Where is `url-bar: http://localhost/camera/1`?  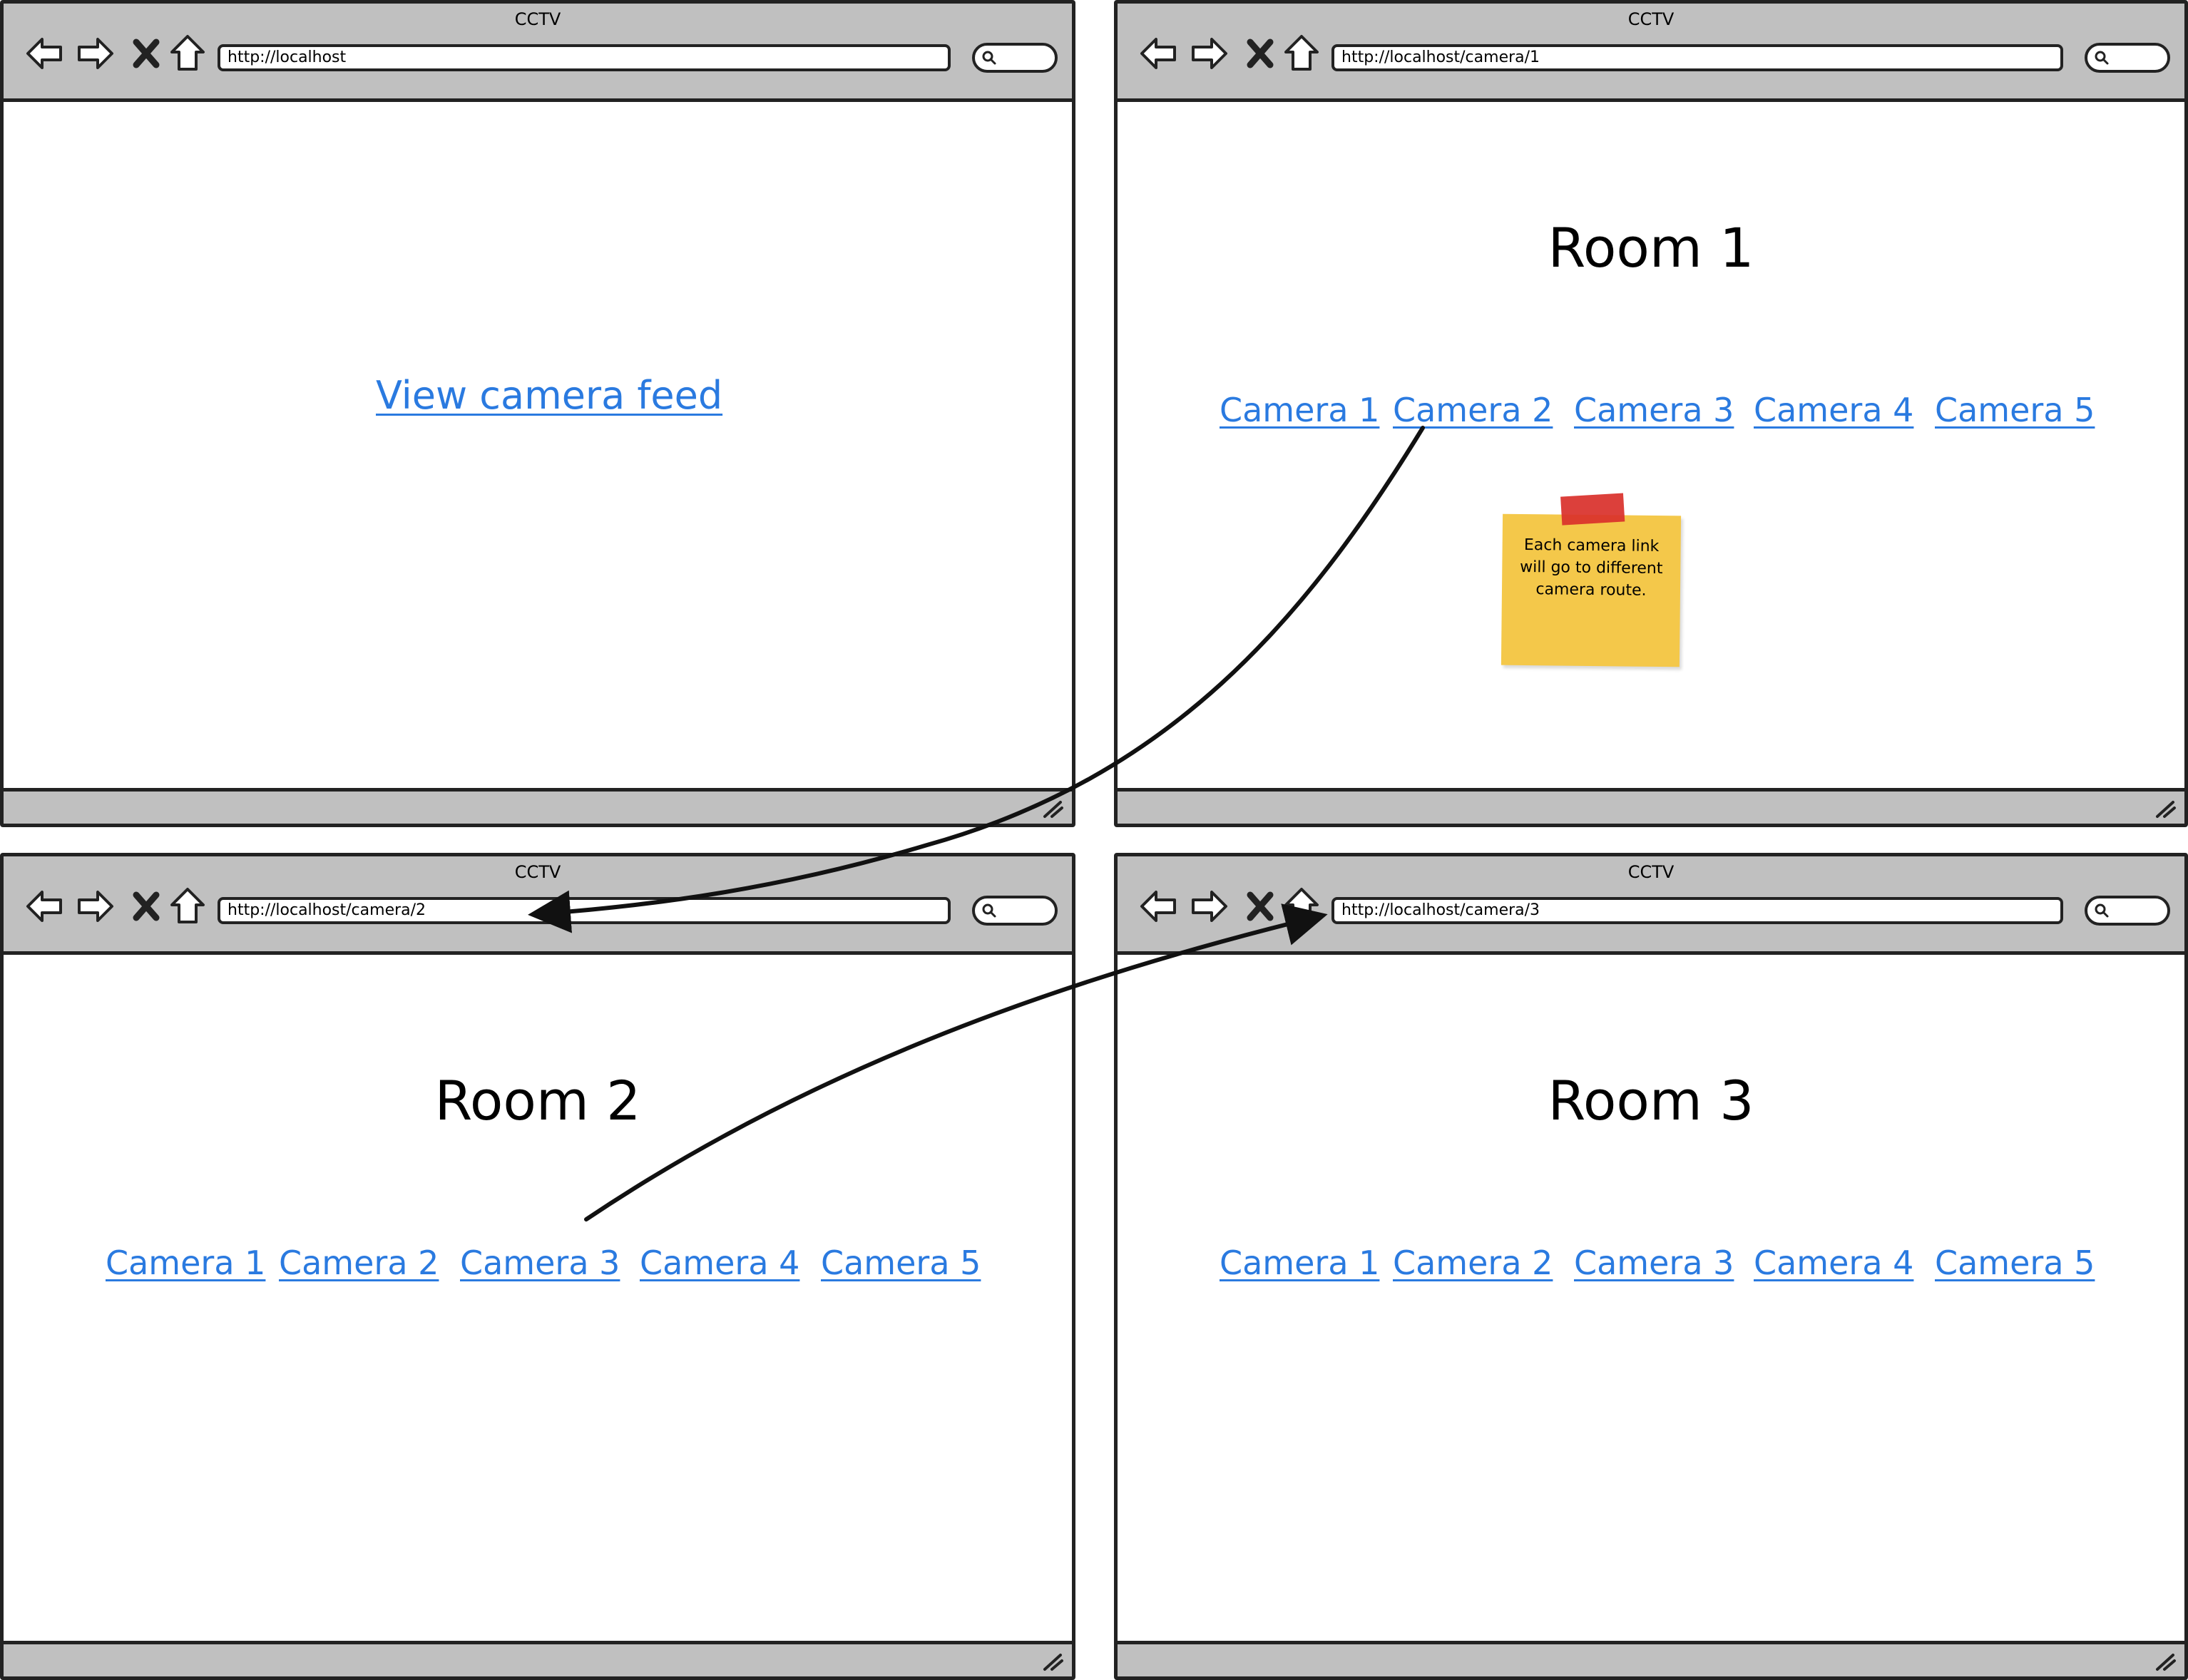 url-bar: http://localhost/camera/1 is located at coordinates (1697, 57).